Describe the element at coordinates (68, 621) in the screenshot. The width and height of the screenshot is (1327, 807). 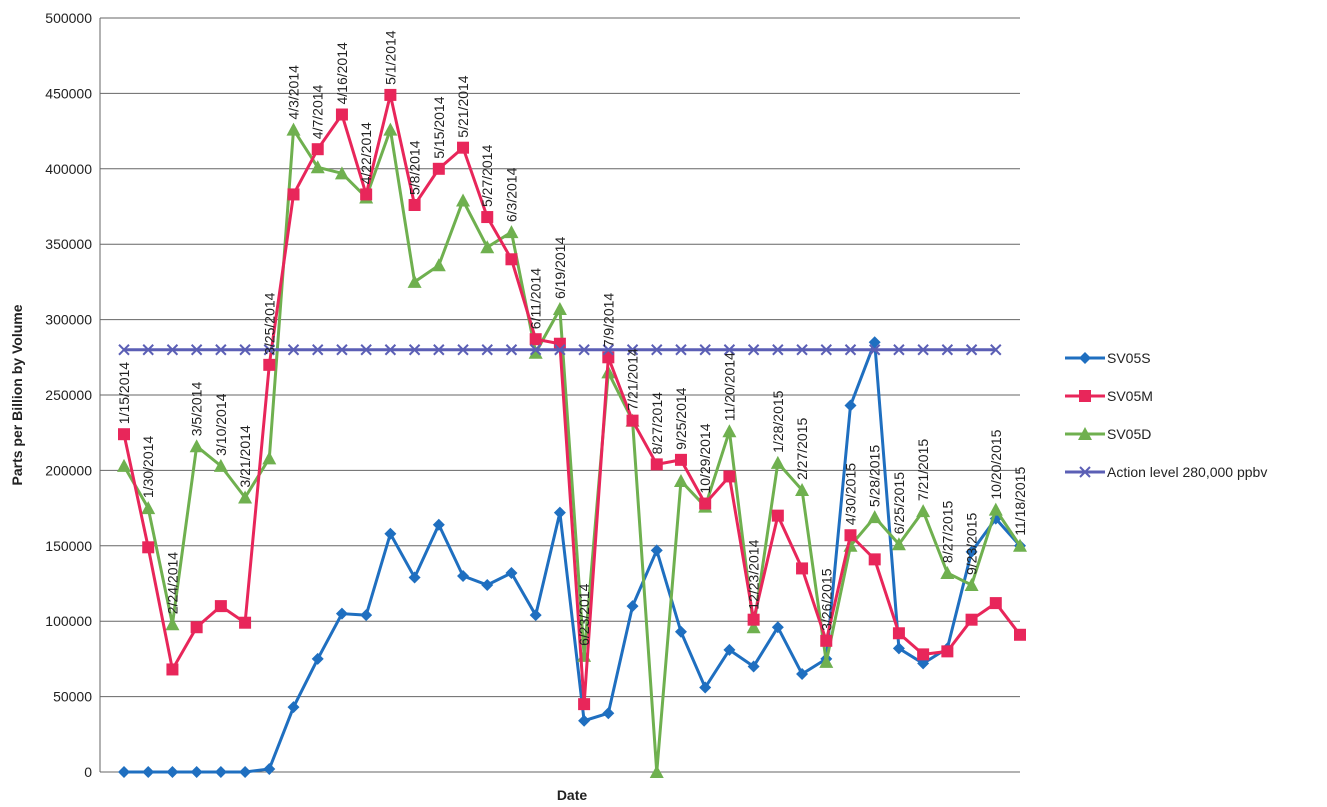
I see `y-tick-label: 100000` at that location.